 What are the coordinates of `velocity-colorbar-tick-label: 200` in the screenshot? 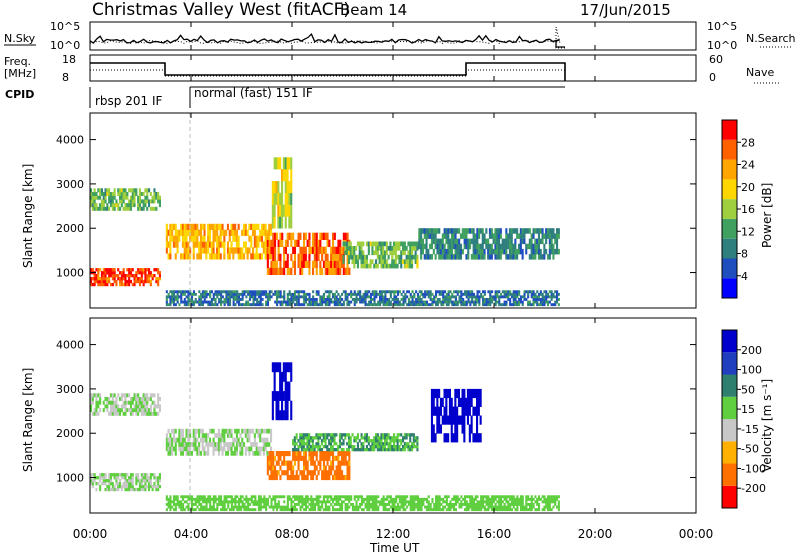 It's located at (751, 350).